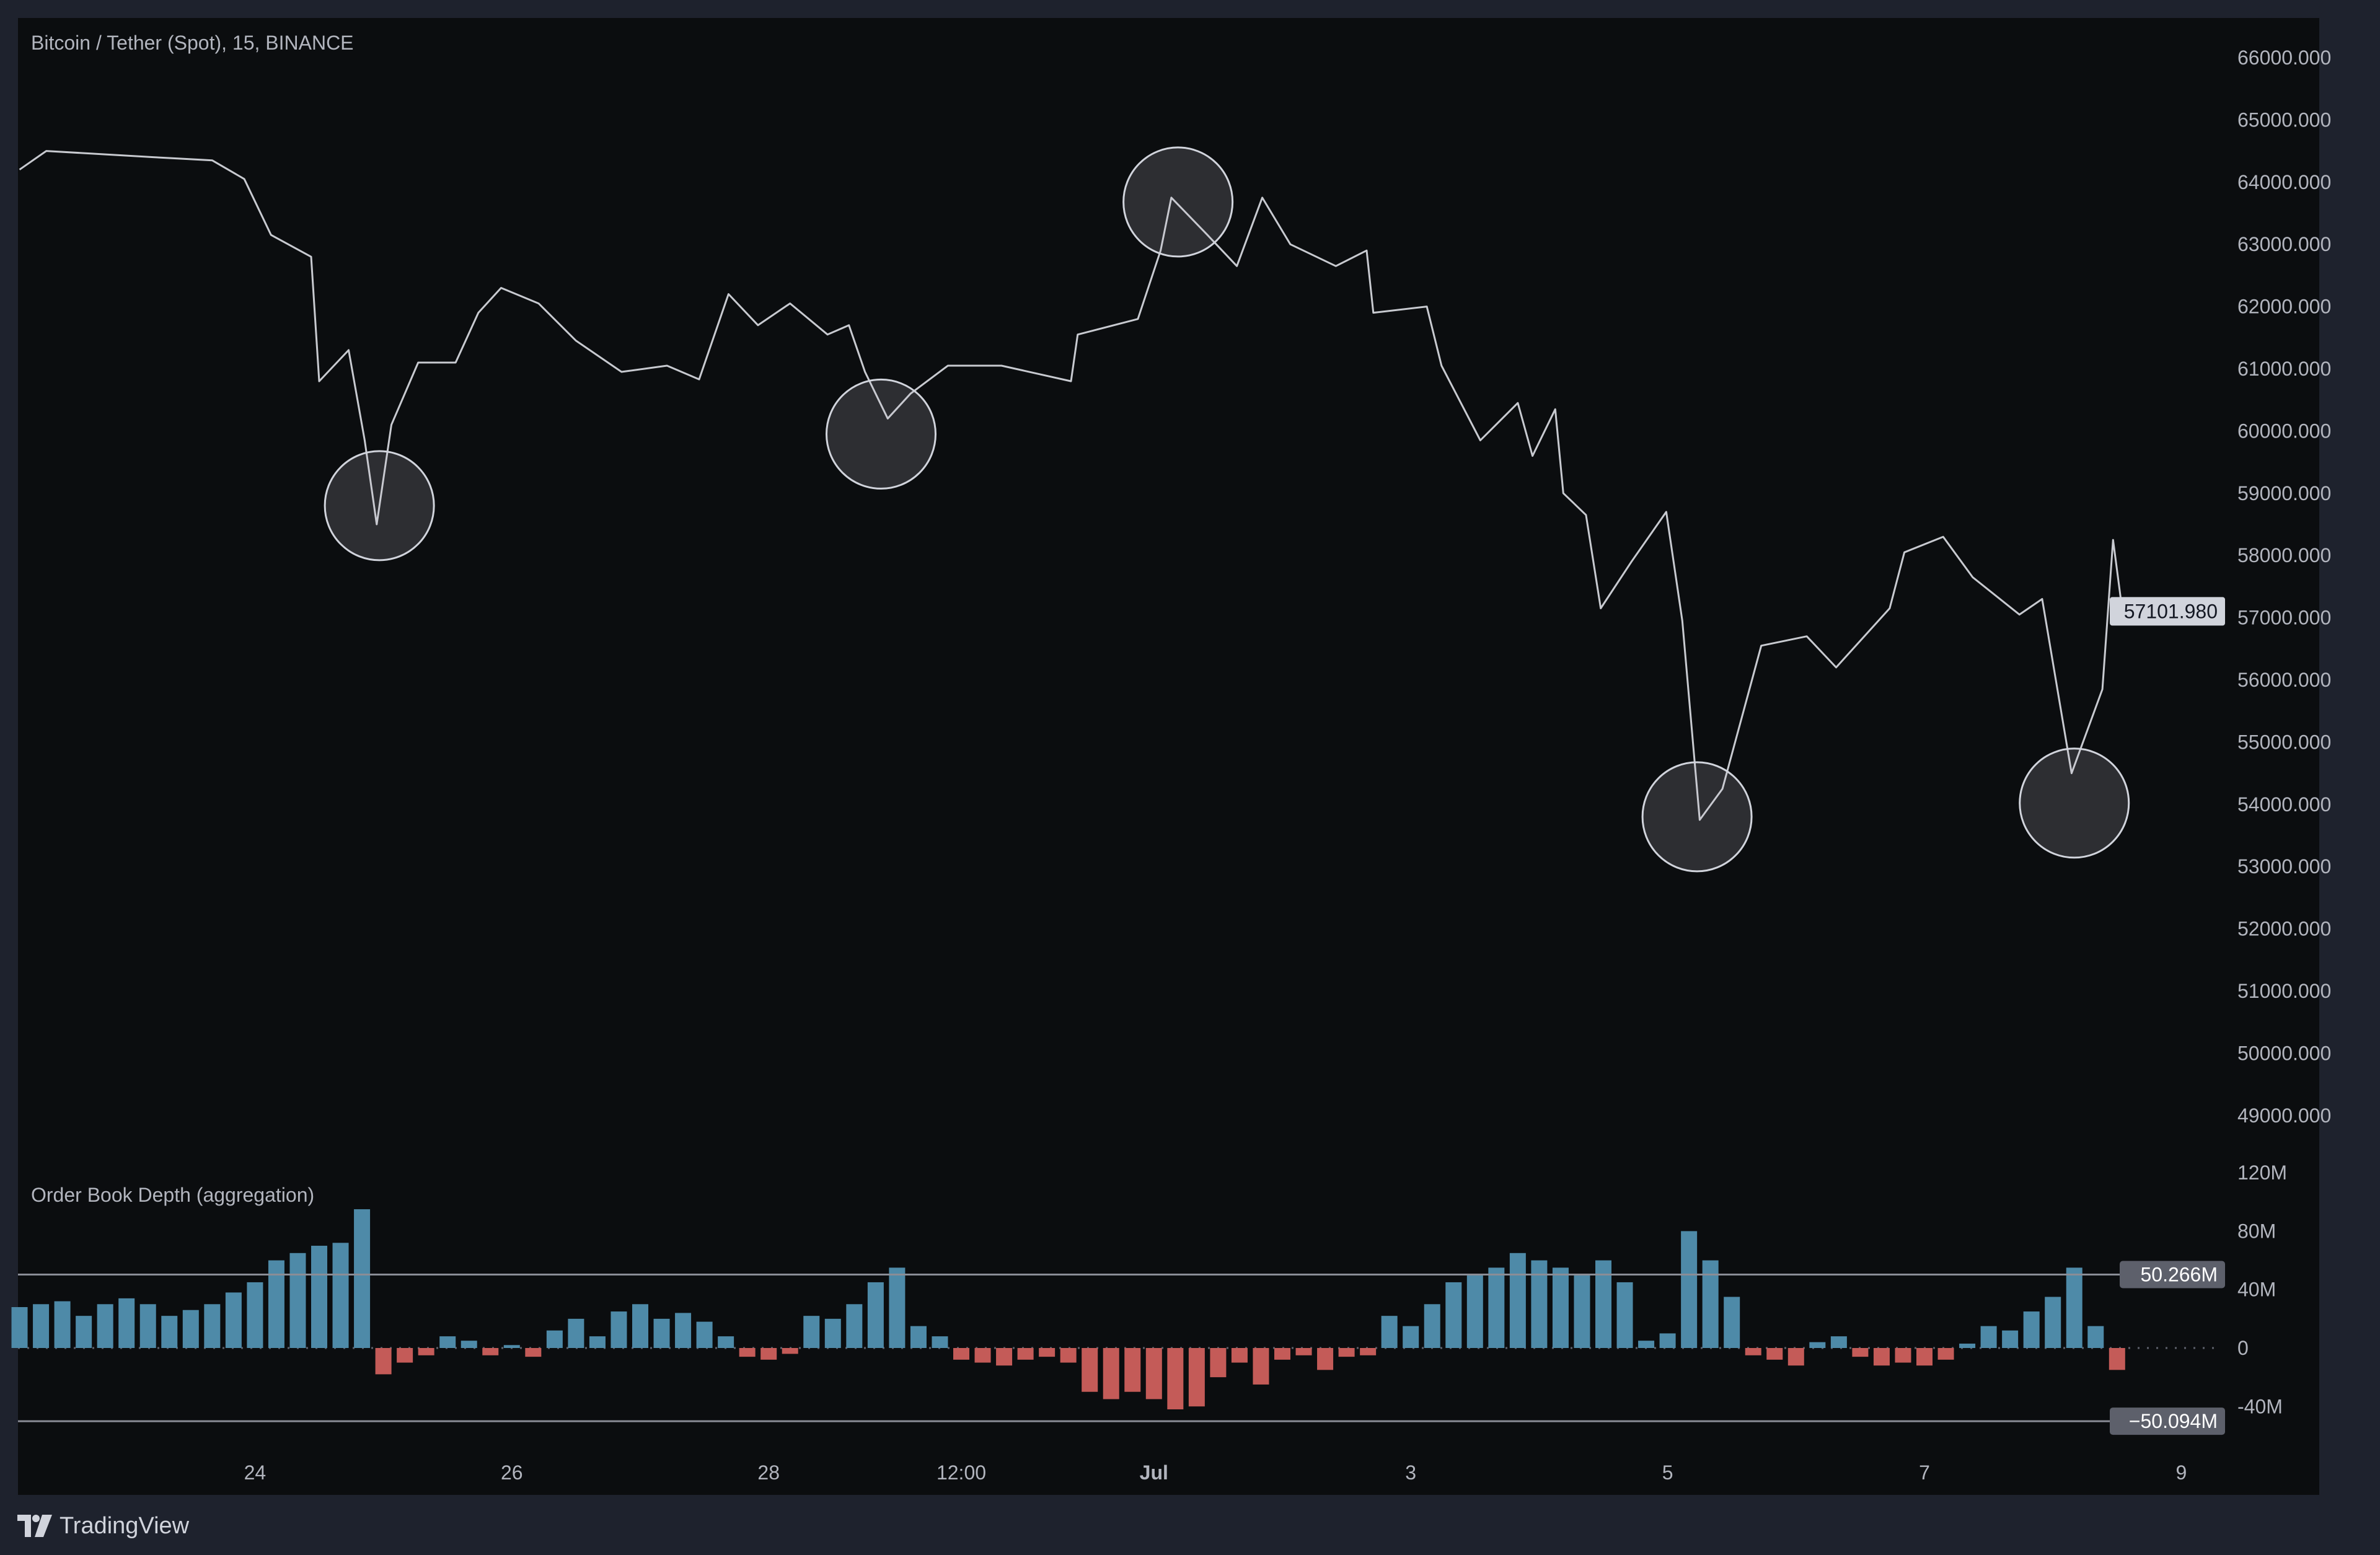 The width and height of the screenshot is (2380, 1555). What do you see at coordinates (961, 1472) in the screenshot?
I see `time-tick-label: 12:00` at bounding box center [961, 1472].